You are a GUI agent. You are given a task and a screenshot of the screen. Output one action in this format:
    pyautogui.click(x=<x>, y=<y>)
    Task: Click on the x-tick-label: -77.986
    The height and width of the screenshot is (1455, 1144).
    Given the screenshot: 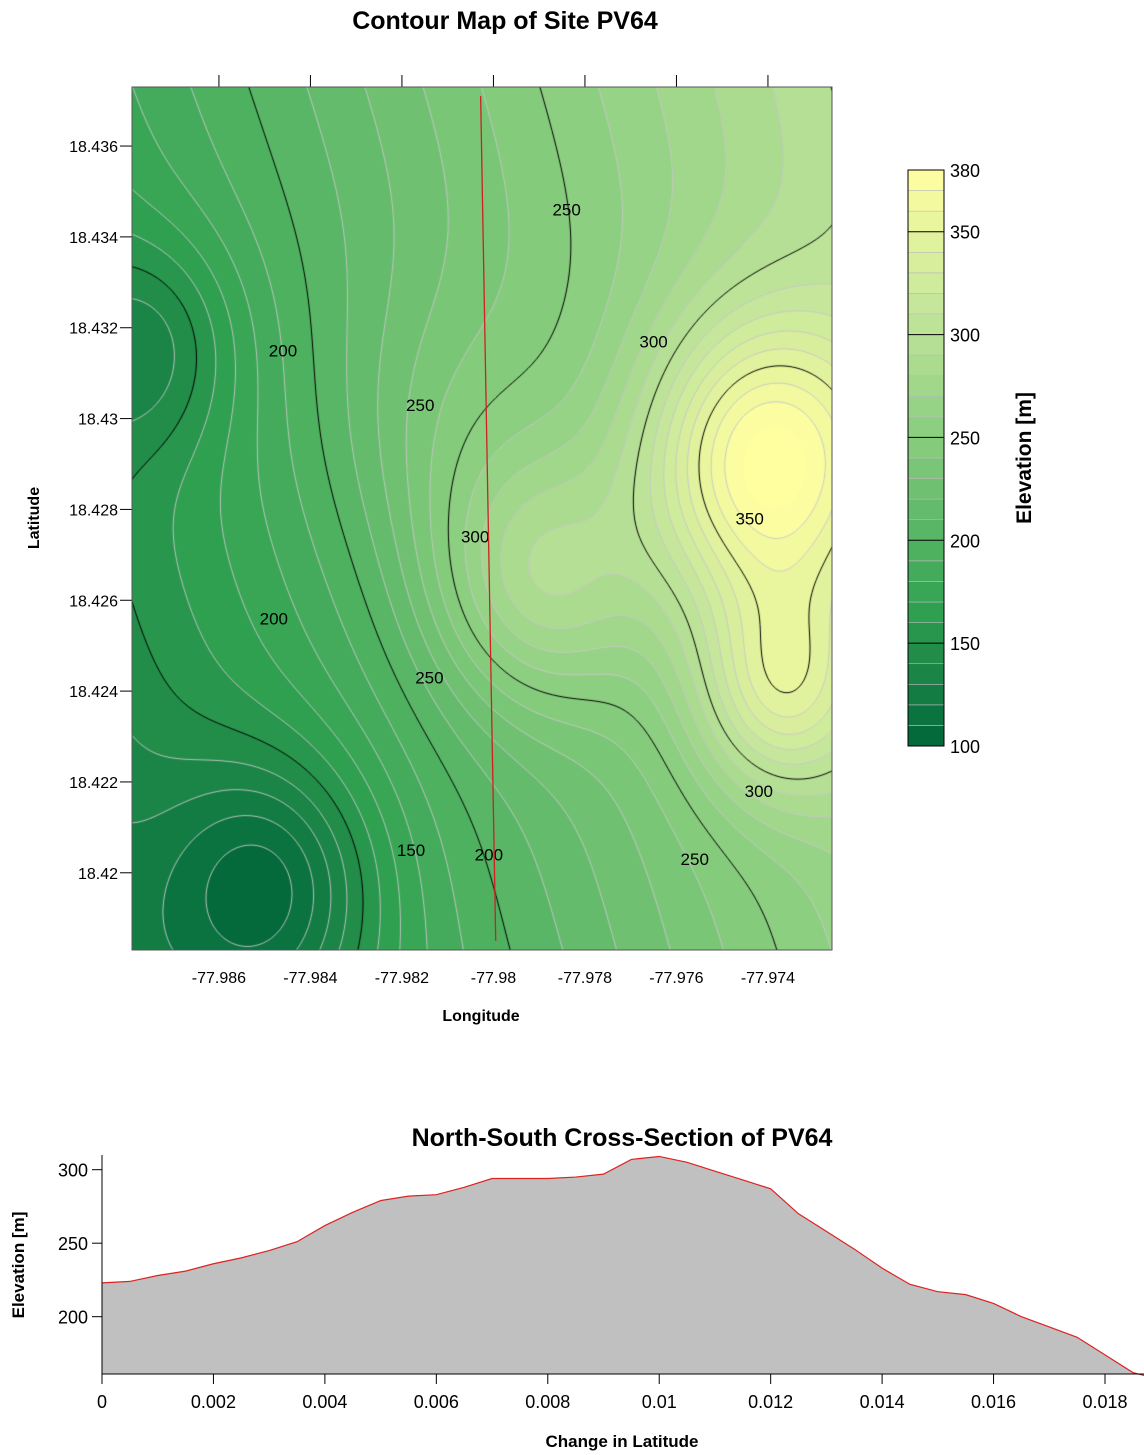 What is the action you would take?
    pyautogui.click(x=219, y=978)
    